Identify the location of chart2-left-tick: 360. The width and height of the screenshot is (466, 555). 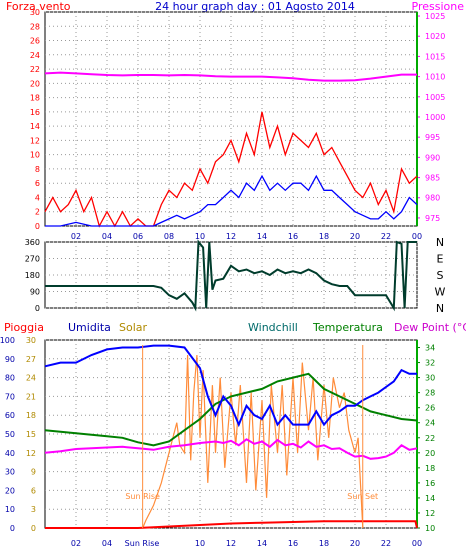
(32, 242).